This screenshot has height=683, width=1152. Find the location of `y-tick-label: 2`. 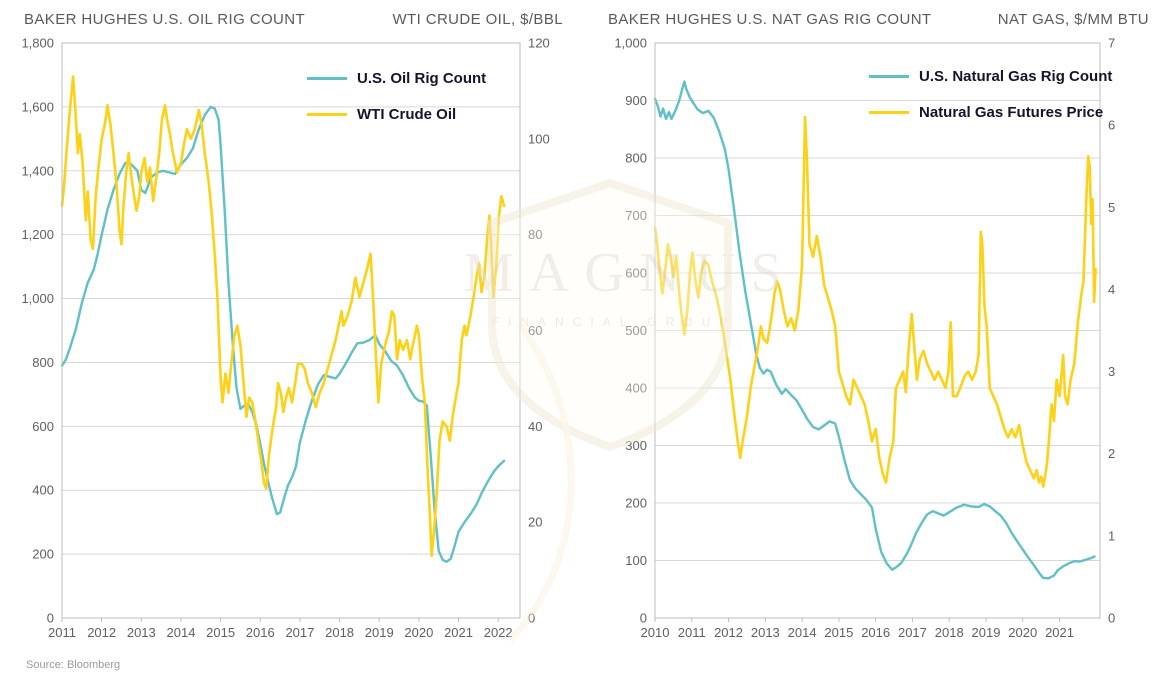

y-tick-label: 2 is located at coordinates (1111, 453).